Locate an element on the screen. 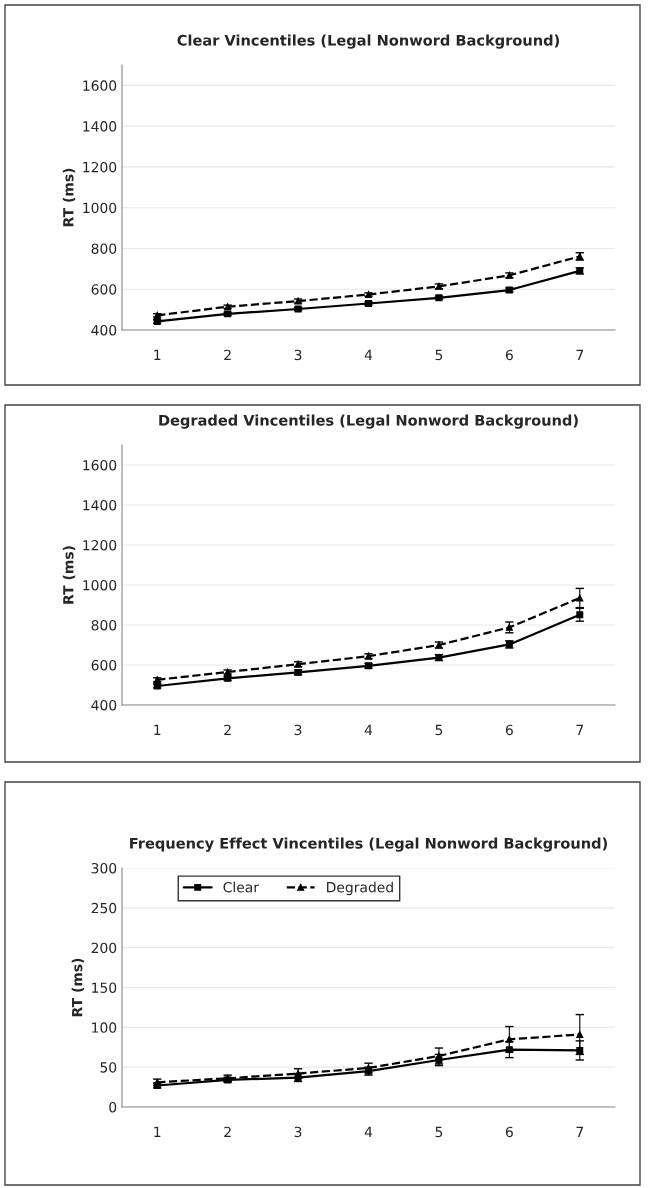 This screenshot has height=1188, width=649. y-tick-label: 100 is located at coordinates (104, 1027).